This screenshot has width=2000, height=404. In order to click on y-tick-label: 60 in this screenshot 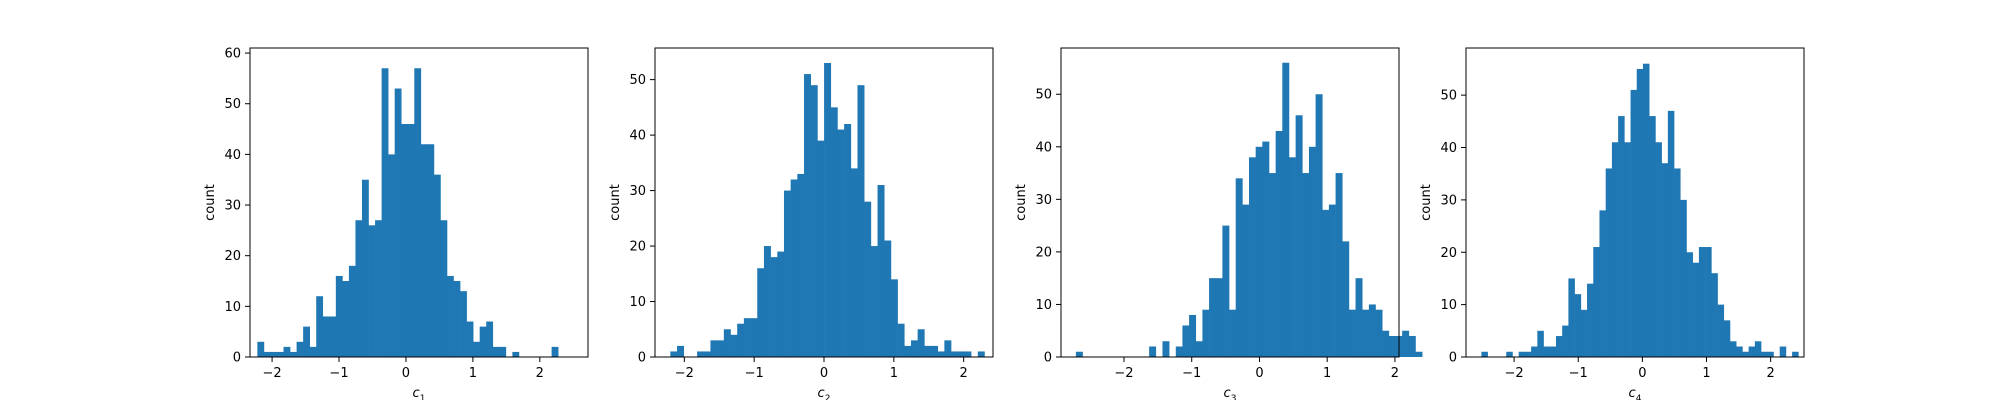, I will do `click(232, 54)`.